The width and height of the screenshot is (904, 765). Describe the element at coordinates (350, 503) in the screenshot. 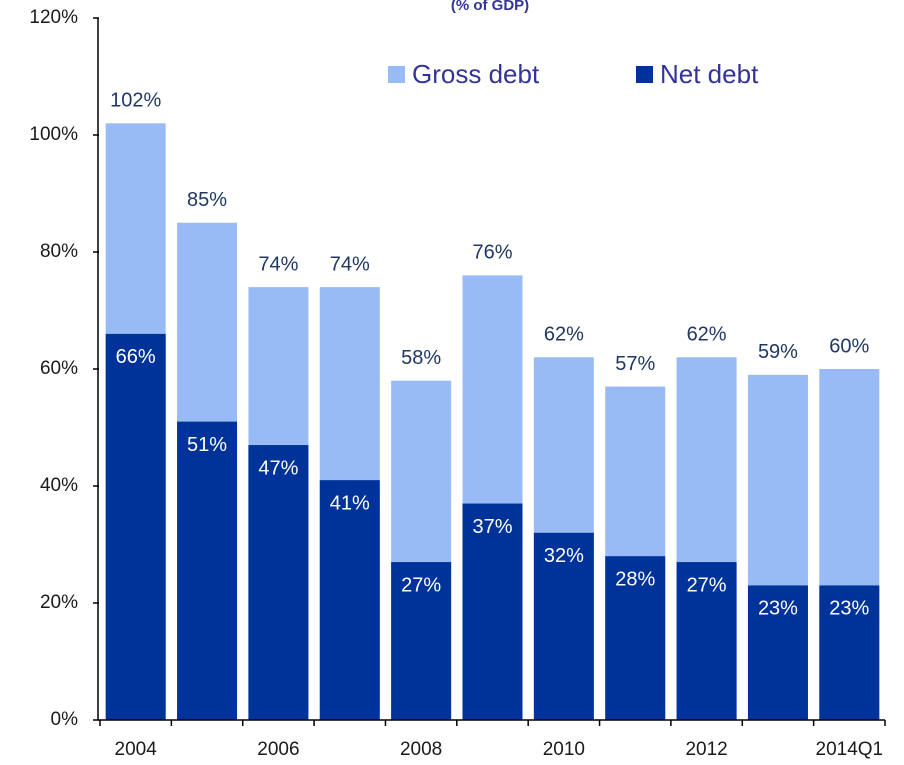

I see `value-label: 41%` at that location.